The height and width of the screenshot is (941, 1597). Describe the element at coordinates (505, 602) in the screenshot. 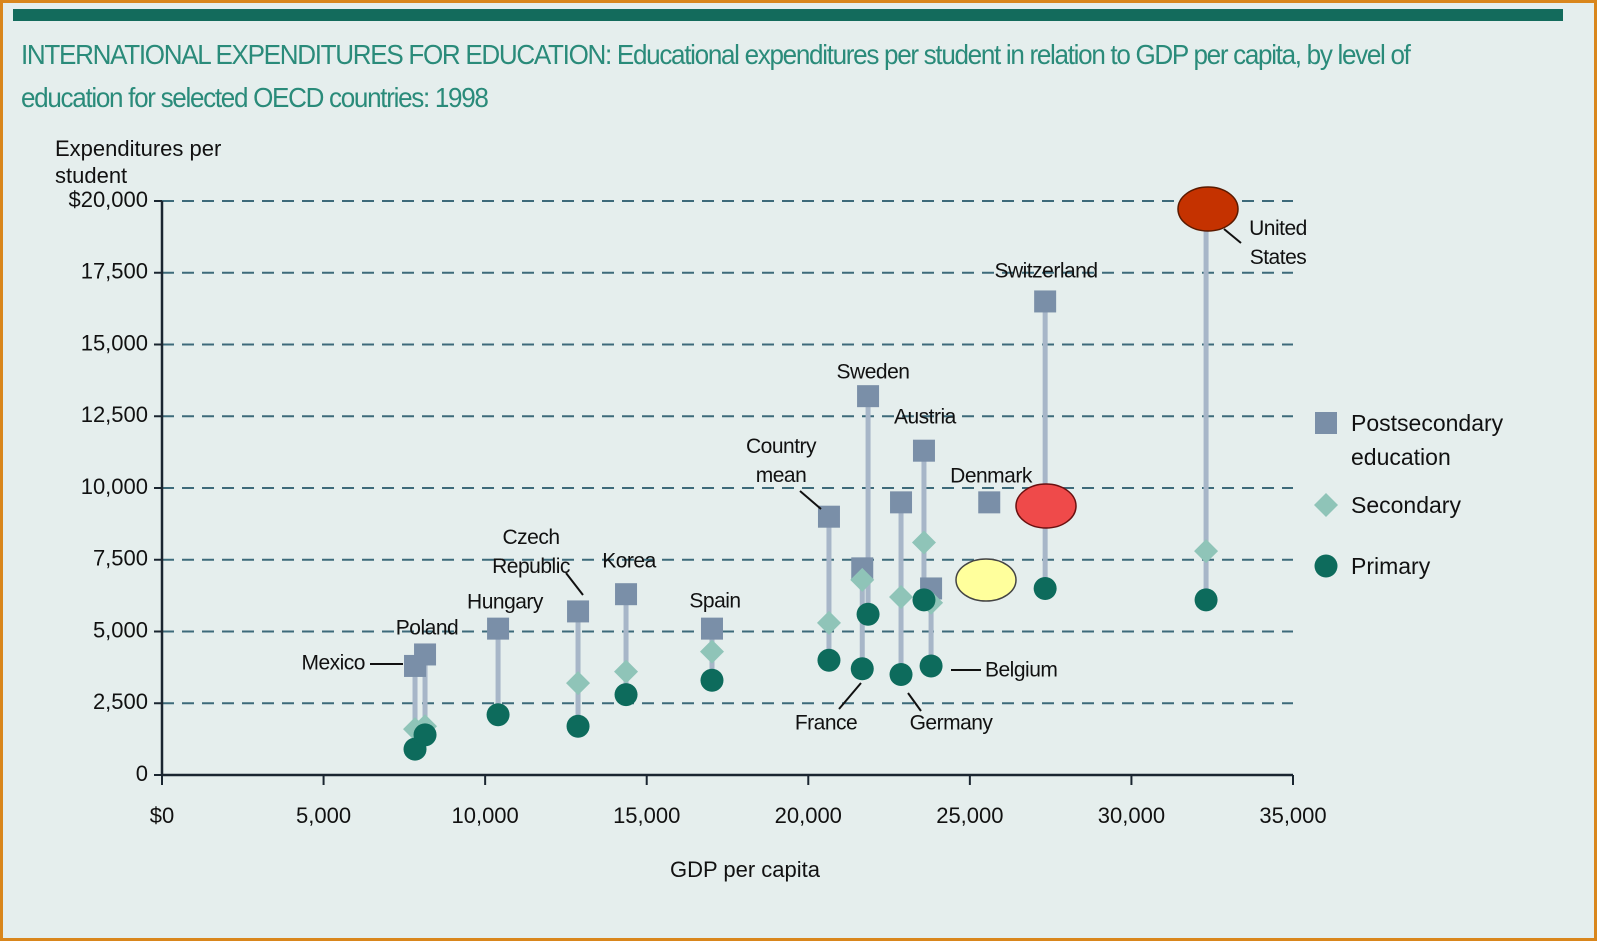

I see `country-label: Hungary` at that location.